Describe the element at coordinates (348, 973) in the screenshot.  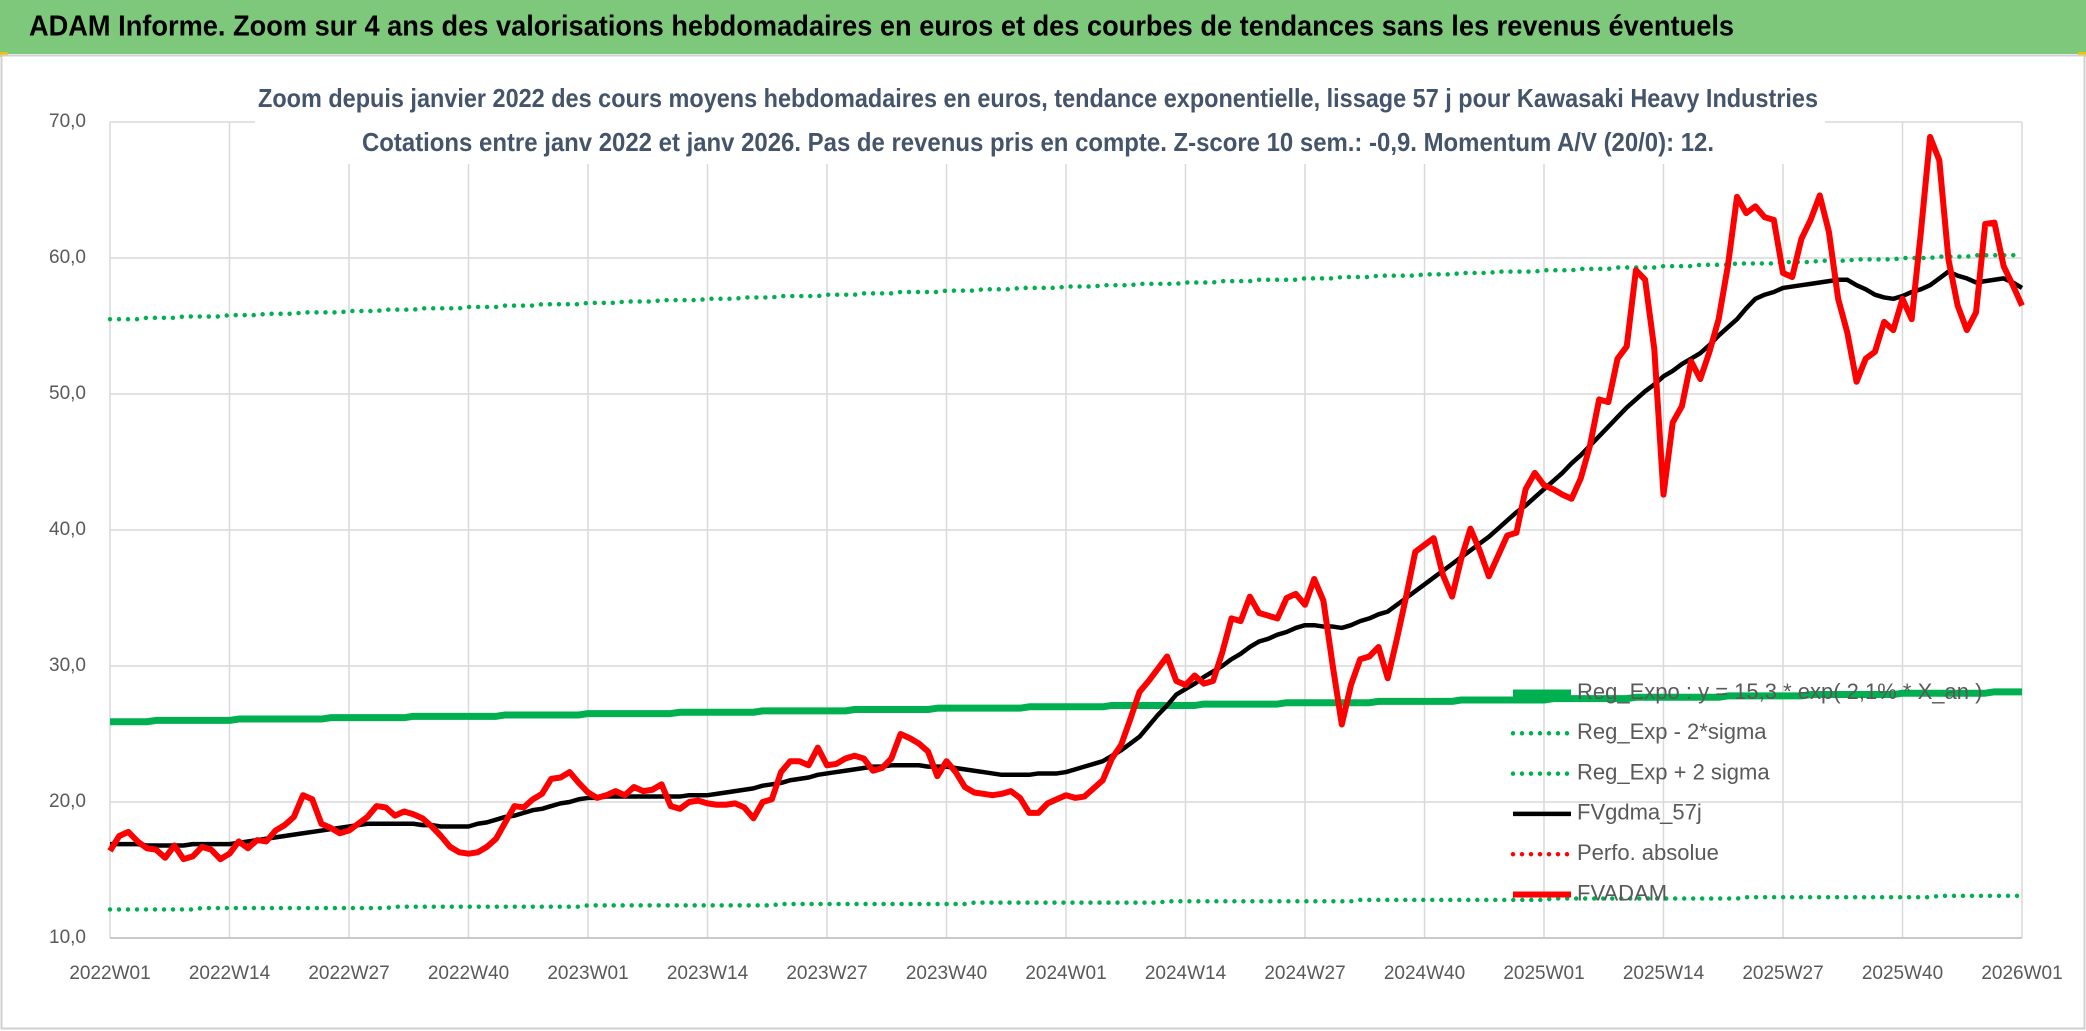
I see `x-tick-label: 2022W27` at that location.